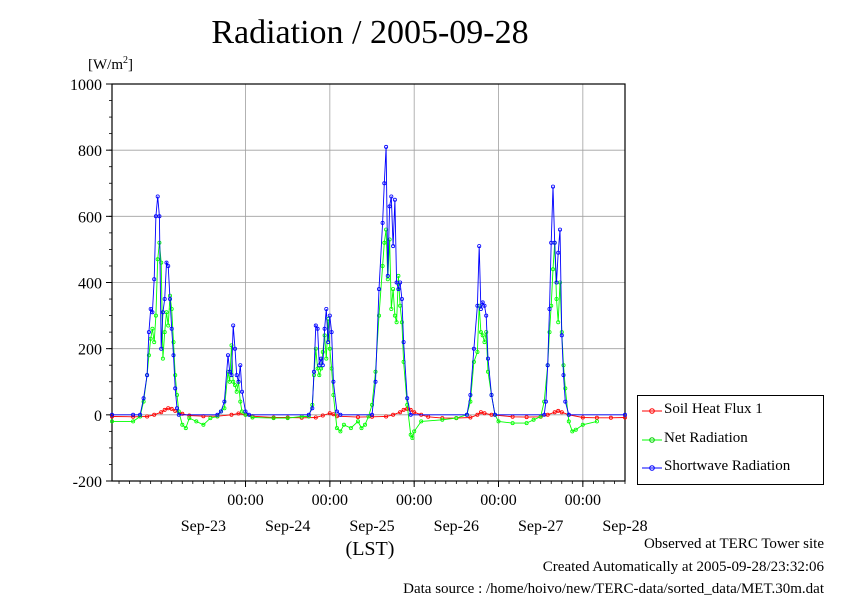 Image resolution: width=842 pixels, height=598 pixels. I want to click on footer-observed: Observed at TERC Tower site, so click(733, 544).